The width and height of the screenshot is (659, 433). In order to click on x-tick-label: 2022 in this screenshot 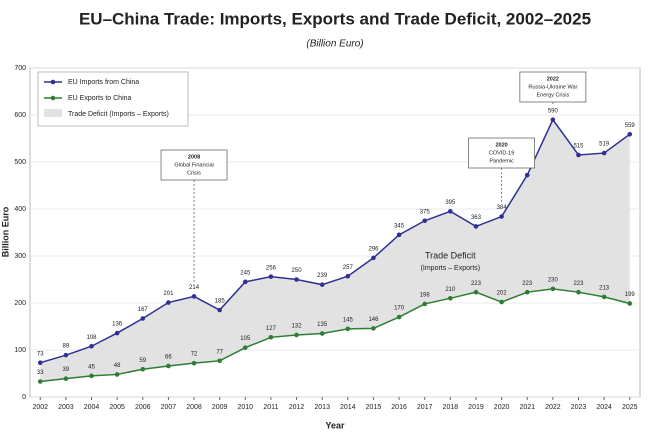, I will do `click(553, 407)`.